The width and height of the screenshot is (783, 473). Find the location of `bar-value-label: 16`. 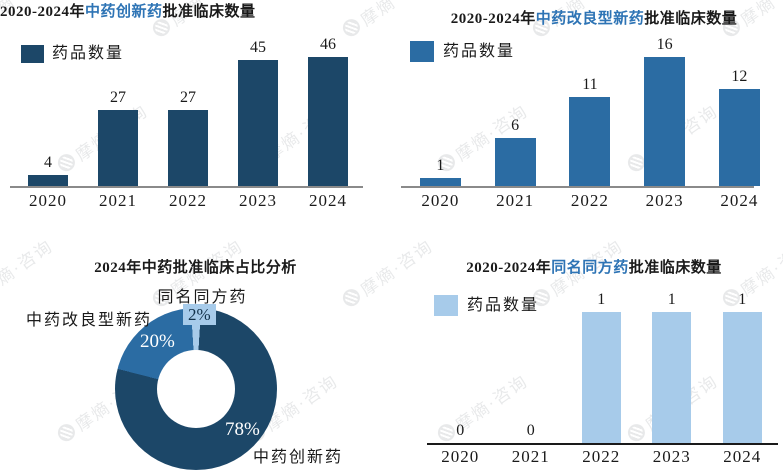

bar-value-label: 16 is located at coordinates (664, 44).